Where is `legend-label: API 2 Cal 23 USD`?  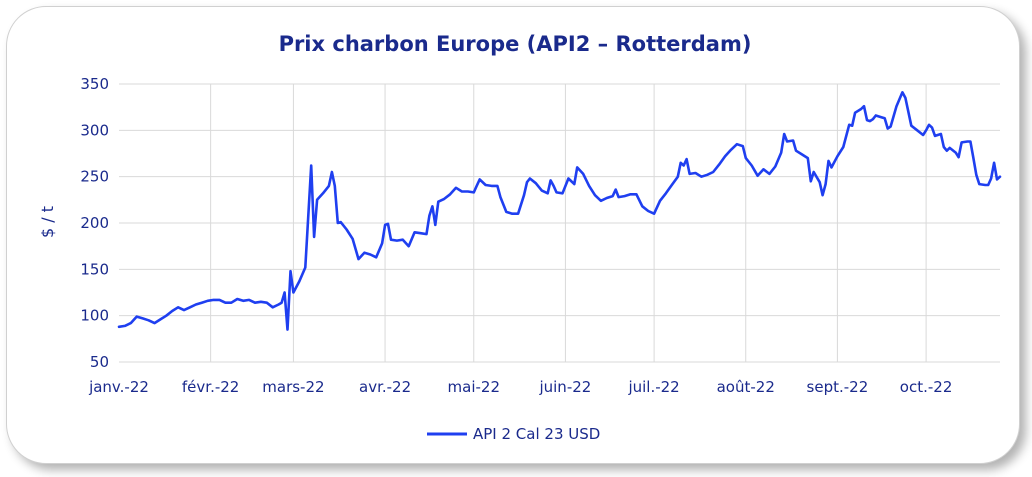
legend-label: API 2 Cal 23 USD is located at coordinates (536, 434).